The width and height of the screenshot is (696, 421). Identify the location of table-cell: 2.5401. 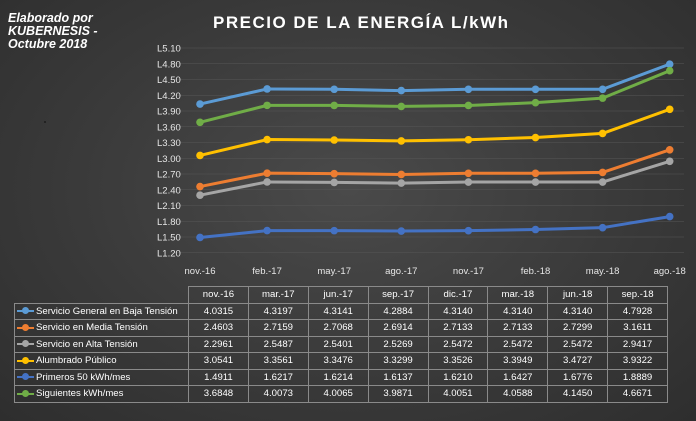
(338, 344).